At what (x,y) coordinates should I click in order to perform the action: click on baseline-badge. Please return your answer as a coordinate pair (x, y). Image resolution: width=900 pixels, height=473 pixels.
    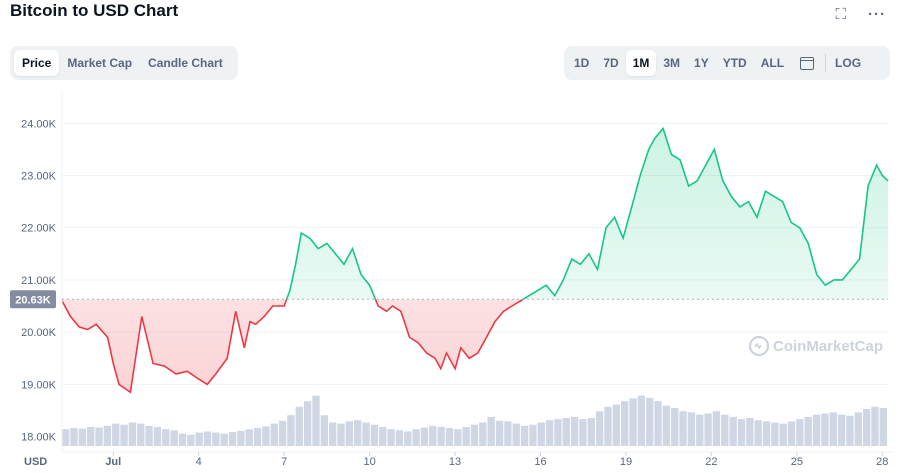
    Looking at the image, I should click on (33, 299).